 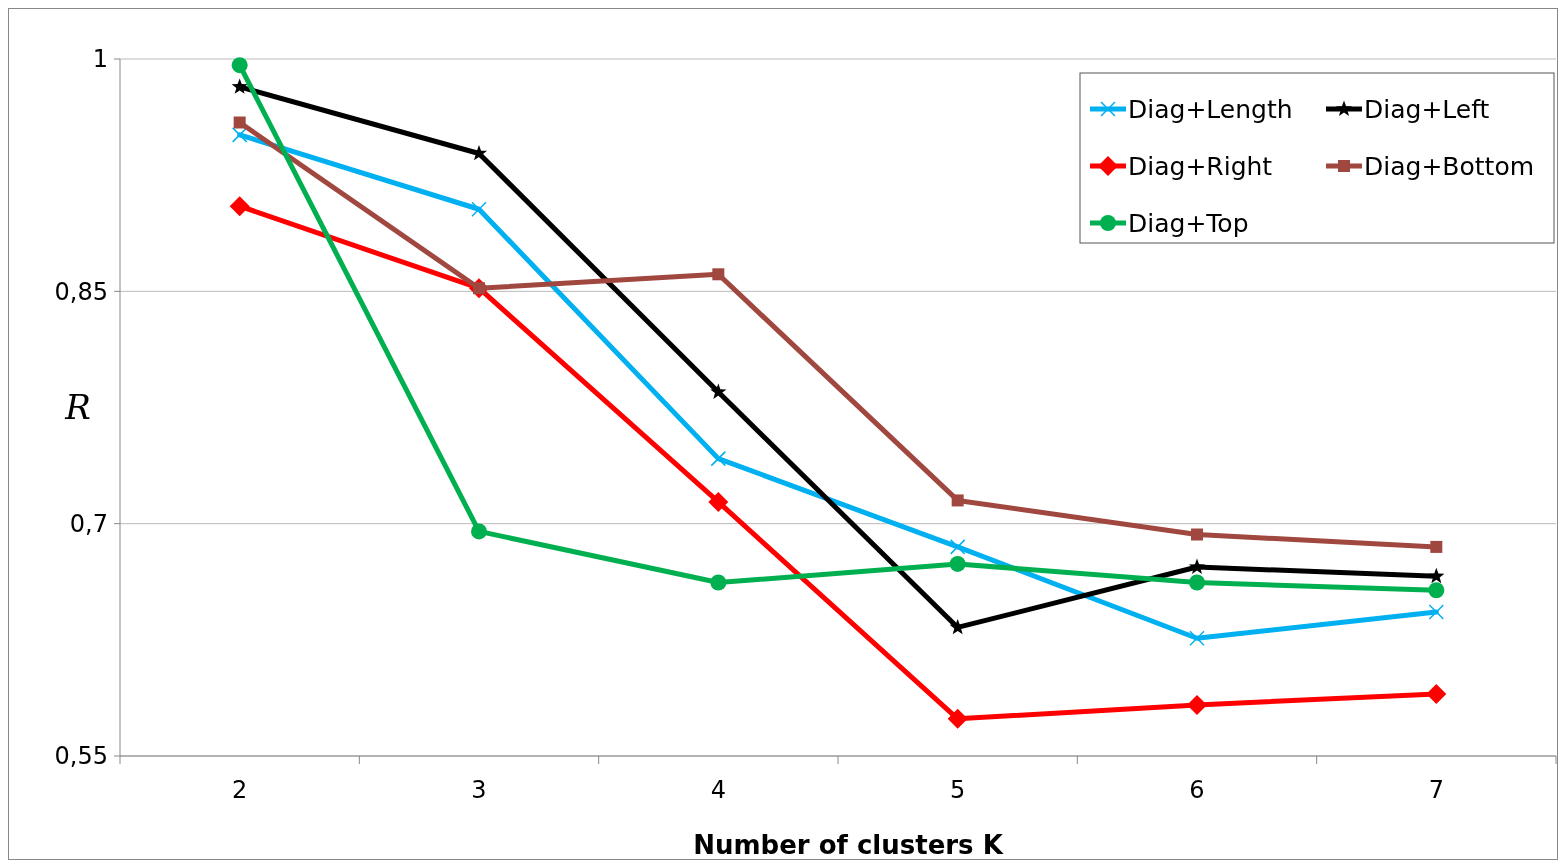 What do you see at coordinates (1436, 790) in the screenshot?
I see `x-tick-label: 7` at bounding box center [1436, 790].